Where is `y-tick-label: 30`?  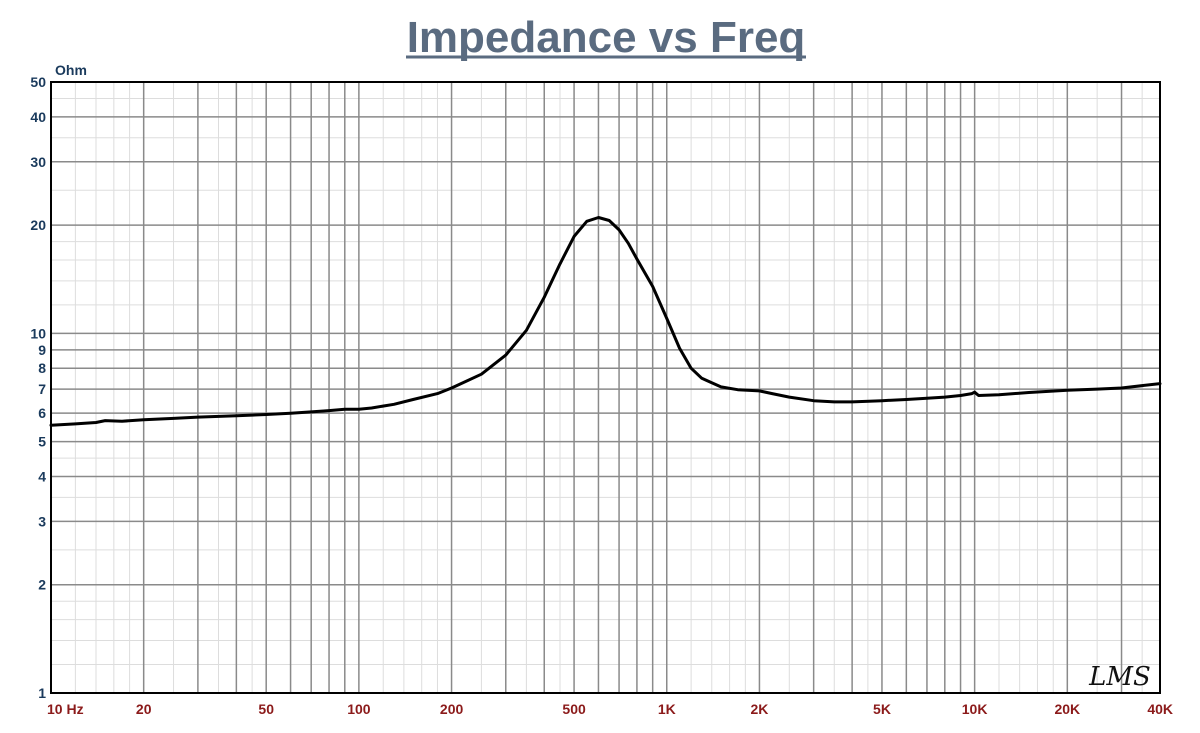 y-tick-label: 30 is located at coordinates (38, 162).